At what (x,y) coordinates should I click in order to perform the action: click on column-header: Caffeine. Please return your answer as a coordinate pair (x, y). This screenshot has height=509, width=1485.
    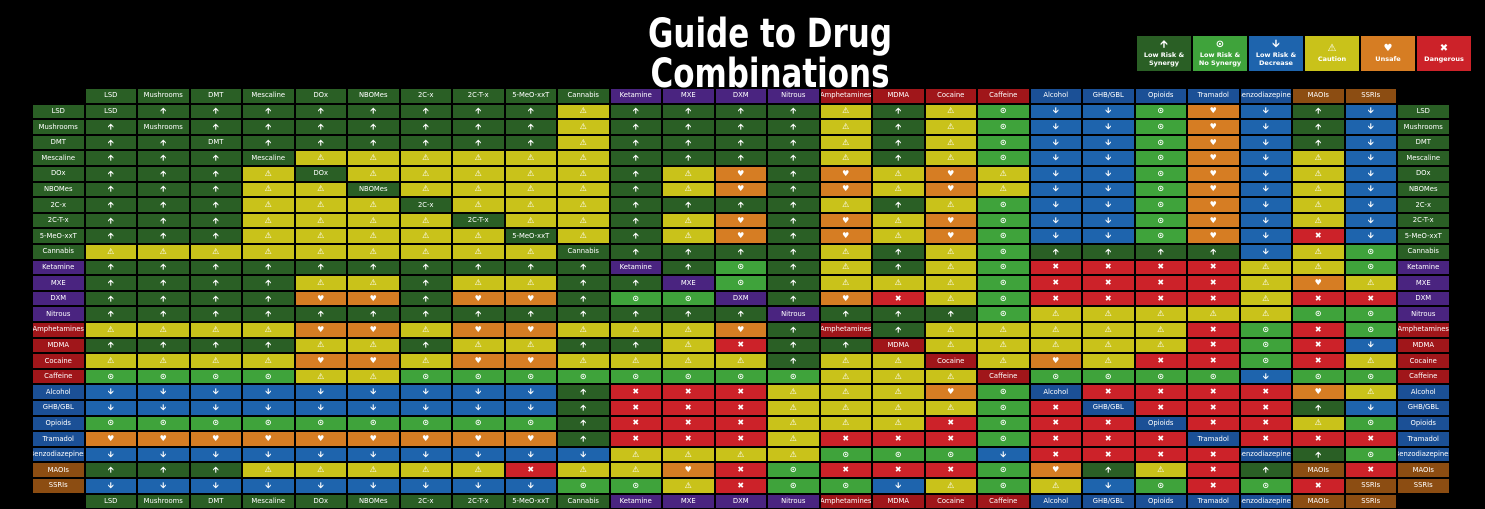
    Looking at the image, I should click on (1003, 96).